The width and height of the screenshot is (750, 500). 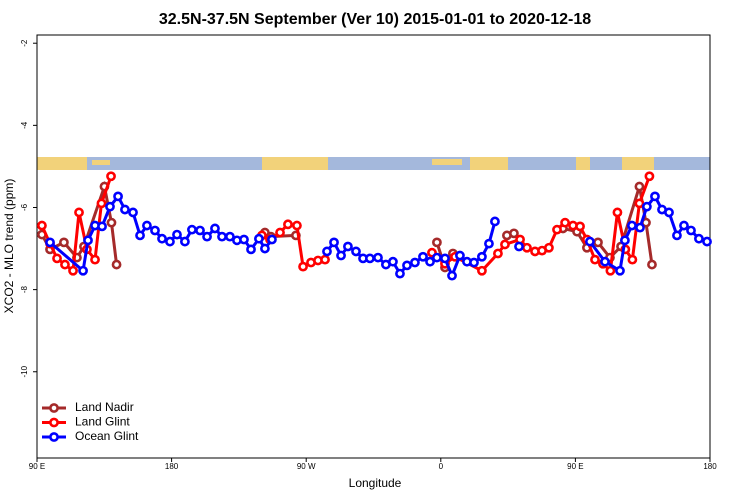 I want to click on ocean-band, so click(x=373, y=163).